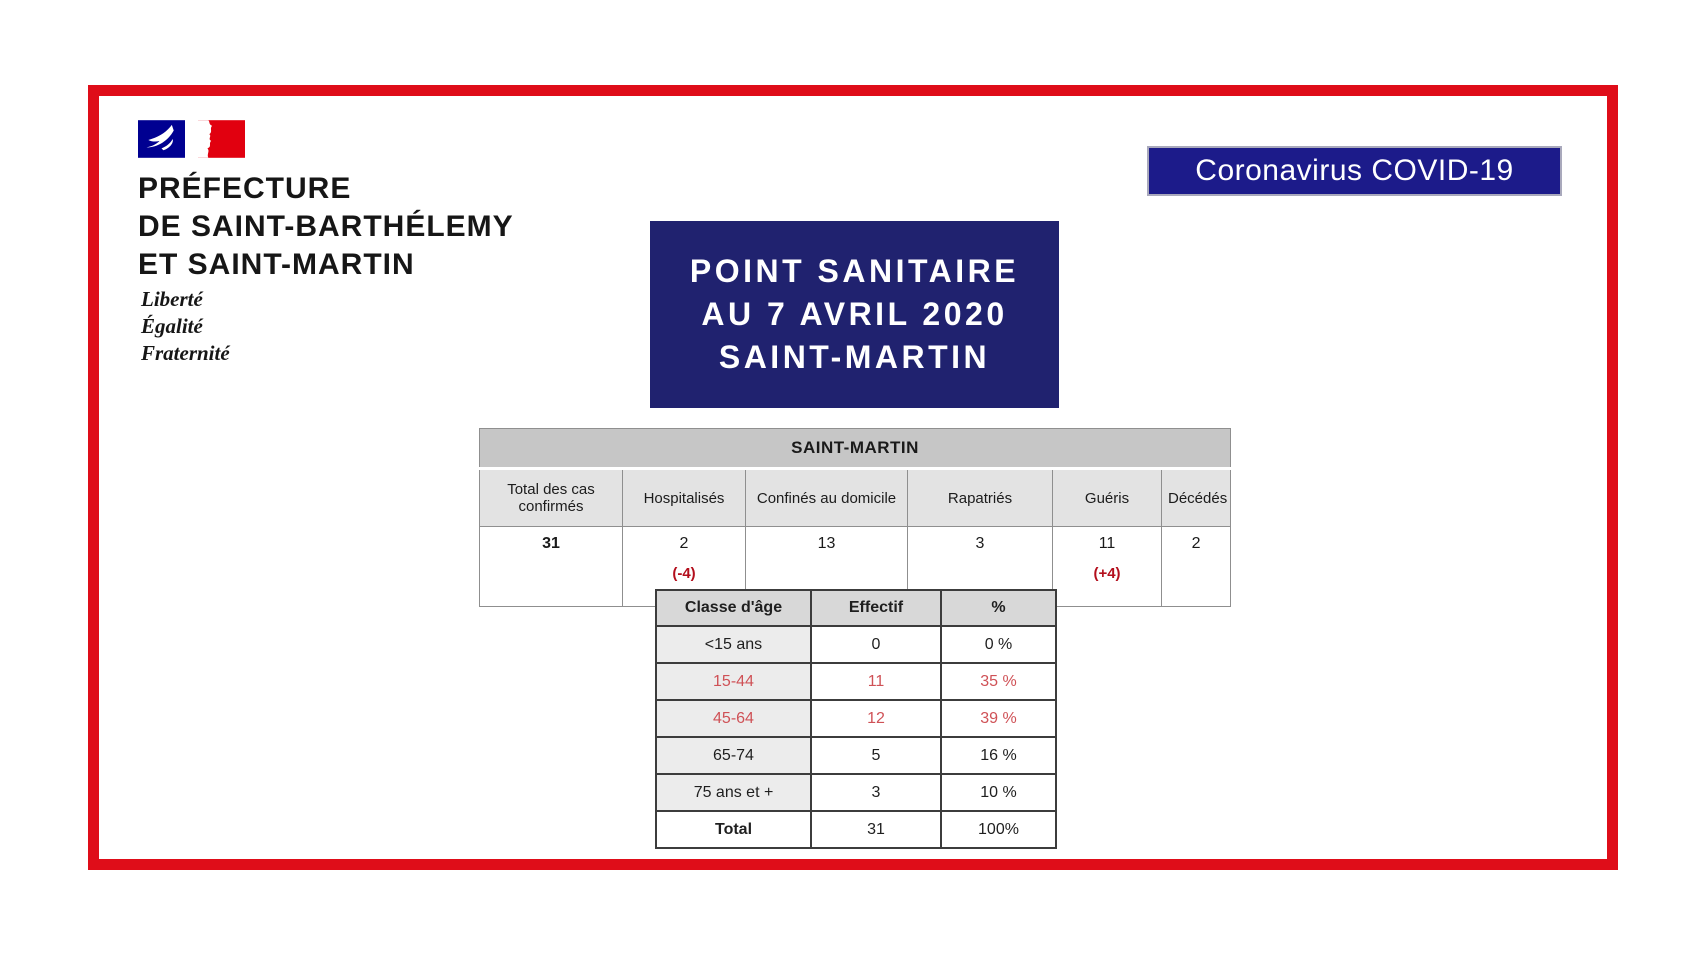 This screenshot has width=1706, height=960. Describe the element at coordinates (733, 718) in the screenshot. I see `age-label: 45-64` at that location.